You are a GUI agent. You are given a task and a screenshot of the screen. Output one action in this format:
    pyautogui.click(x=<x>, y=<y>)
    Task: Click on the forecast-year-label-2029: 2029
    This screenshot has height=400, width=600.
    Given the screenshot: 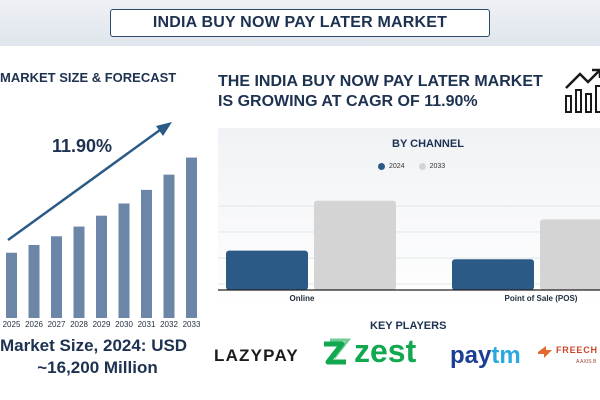 What is the action you would take?
    pyautogui.click(x=101, y=324)
    